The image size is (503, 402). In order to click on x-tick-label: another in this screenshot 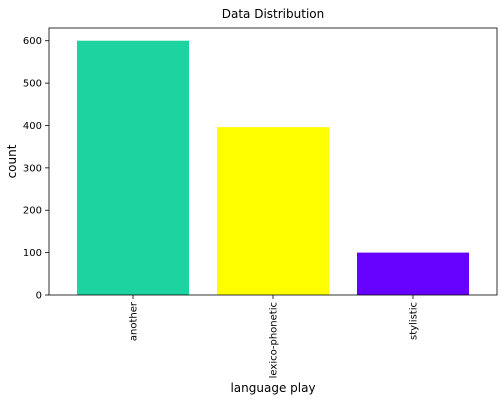, I will do `click(134, 321)`.